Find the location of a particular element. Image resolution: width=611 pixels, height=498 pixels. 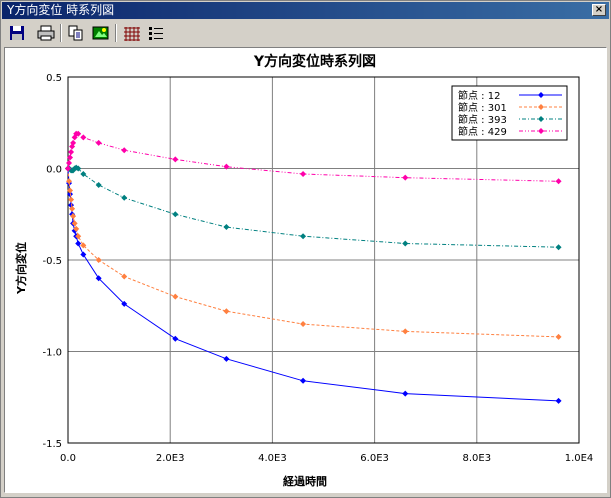

x-tick-label: 1.0E4 is located at coordinates (579, 458).